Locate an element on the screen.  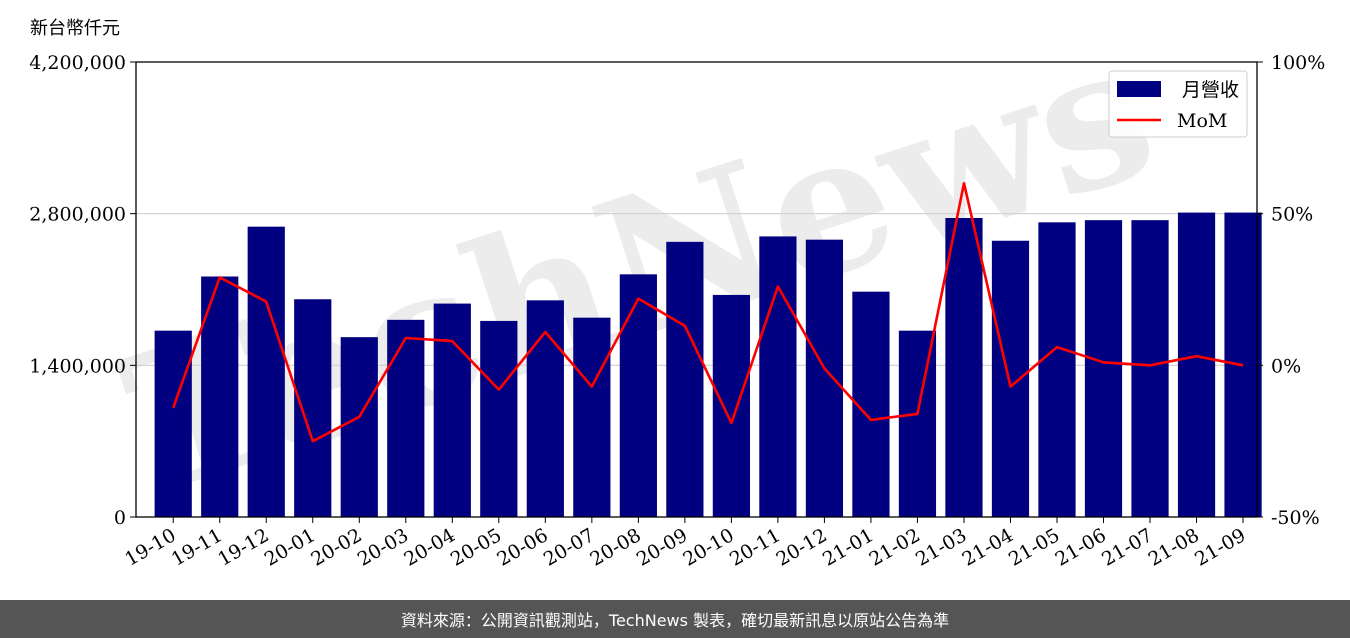
x-tick-label: 21-04 is located at coordinates (988, 547).